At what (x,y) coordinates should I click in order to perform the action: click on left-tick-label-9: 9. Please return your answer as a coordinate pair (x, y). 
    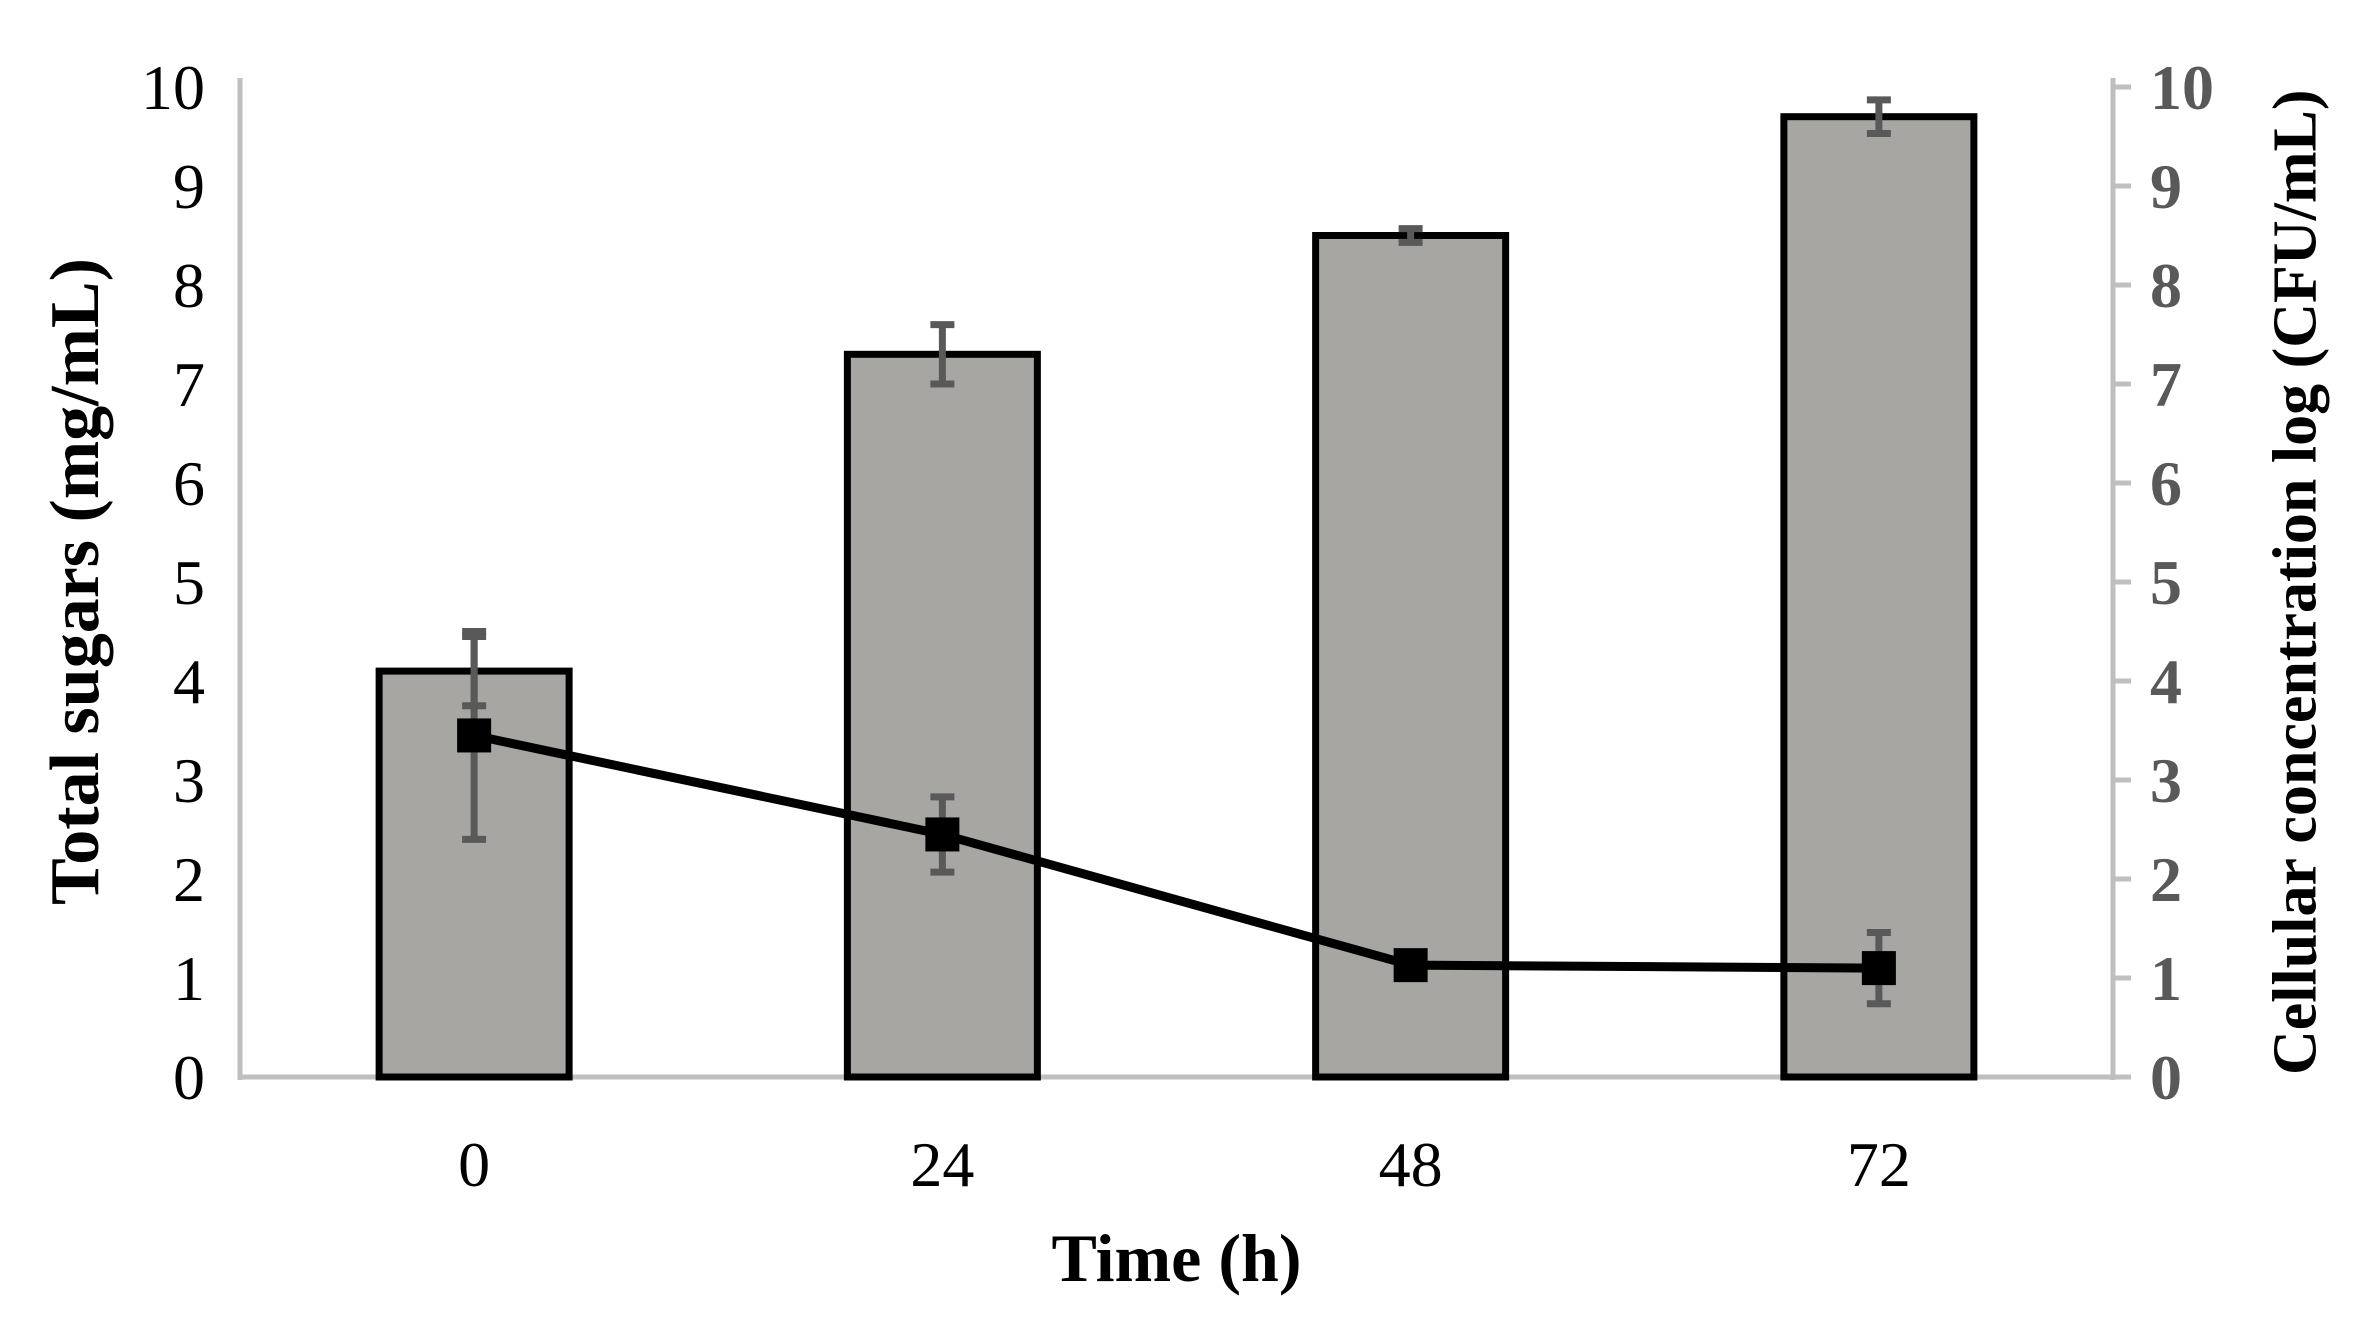
    Looking at the image, I should click on (189, 186).